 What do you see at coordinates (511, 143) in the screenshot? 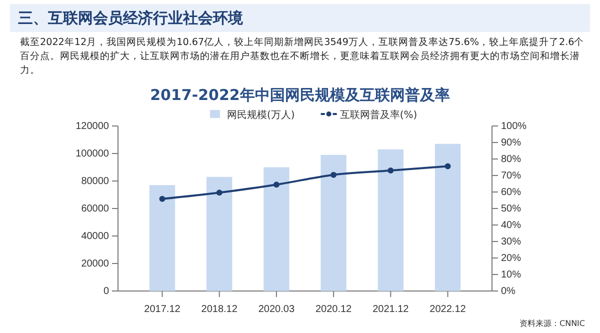
I see `y2-tick-label: 90%` at bounding box center [511, 143].